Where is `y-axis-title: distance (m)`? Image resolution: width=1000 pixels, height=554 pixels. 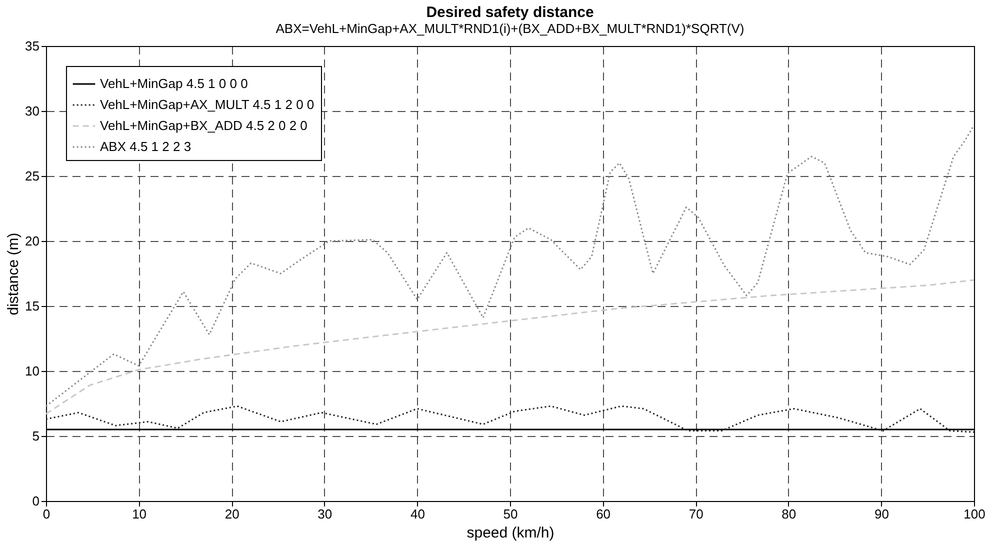 y-axis-title: distance (m) is located at coordinates (13, 274).